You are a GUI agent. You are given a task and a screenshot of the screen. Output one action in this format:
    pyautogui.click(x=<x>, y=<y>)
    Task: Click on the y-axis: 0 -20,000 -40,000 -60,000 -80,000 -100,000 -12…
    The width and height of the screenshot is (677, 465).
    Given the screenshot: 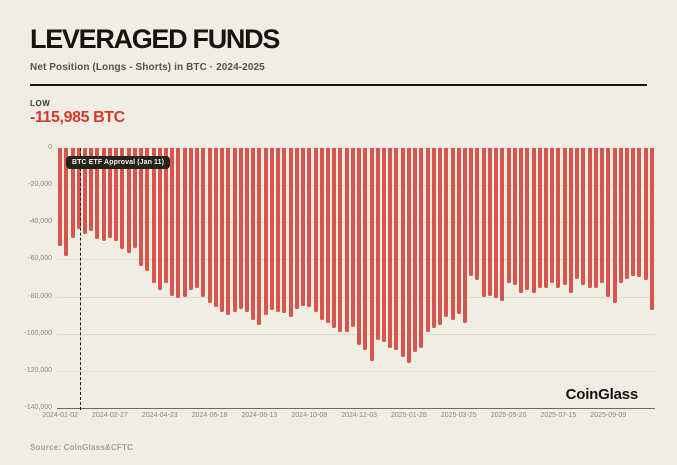 What is the action you would take?
    pyautogui.click(x=26, y=277)
    